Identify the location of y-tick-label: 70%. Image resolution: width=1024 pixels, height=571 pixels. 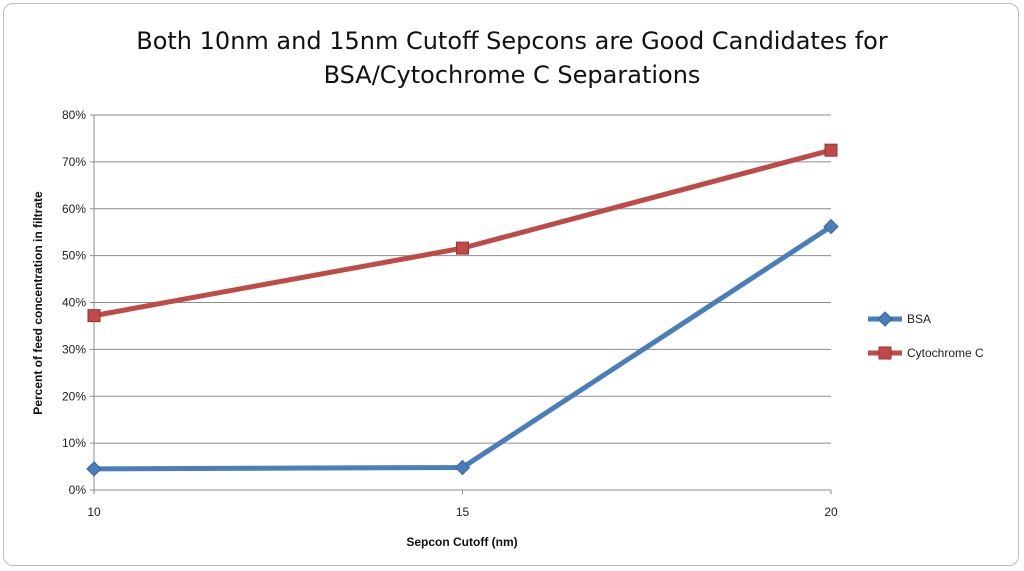
(74, 162).